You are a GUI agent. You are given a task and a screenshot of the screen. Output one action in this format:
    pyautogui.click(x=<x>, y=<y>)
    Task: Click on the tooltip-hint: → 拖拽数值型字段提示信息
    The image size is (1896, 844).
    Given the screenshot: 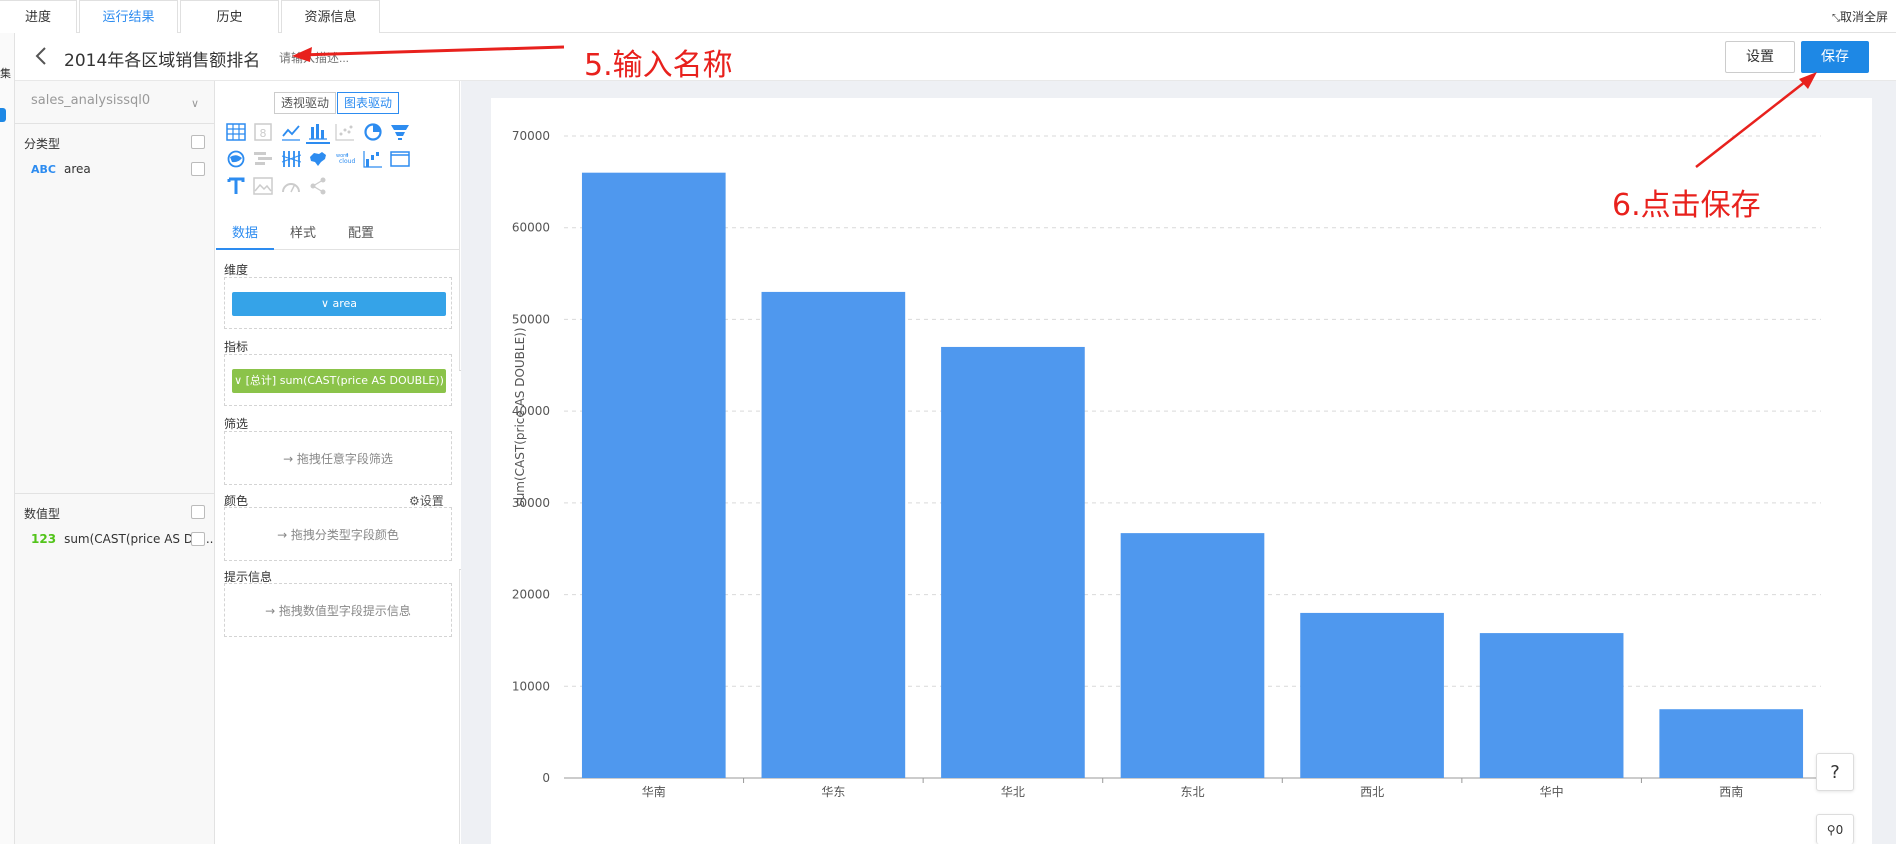 What is the action you would take?
    pyautogui.click(x=338, y=610)
    